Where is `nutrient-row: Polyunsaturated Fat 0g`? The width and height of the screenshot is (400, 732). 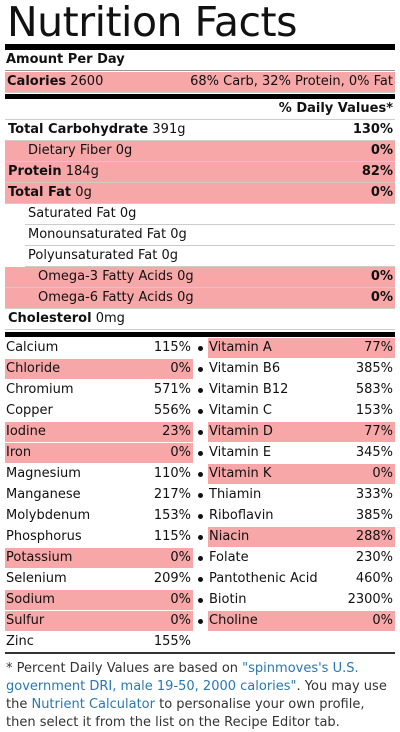
nutrient-row: Polyunsaturated Fat 0g is located at coordinates (210, 256).